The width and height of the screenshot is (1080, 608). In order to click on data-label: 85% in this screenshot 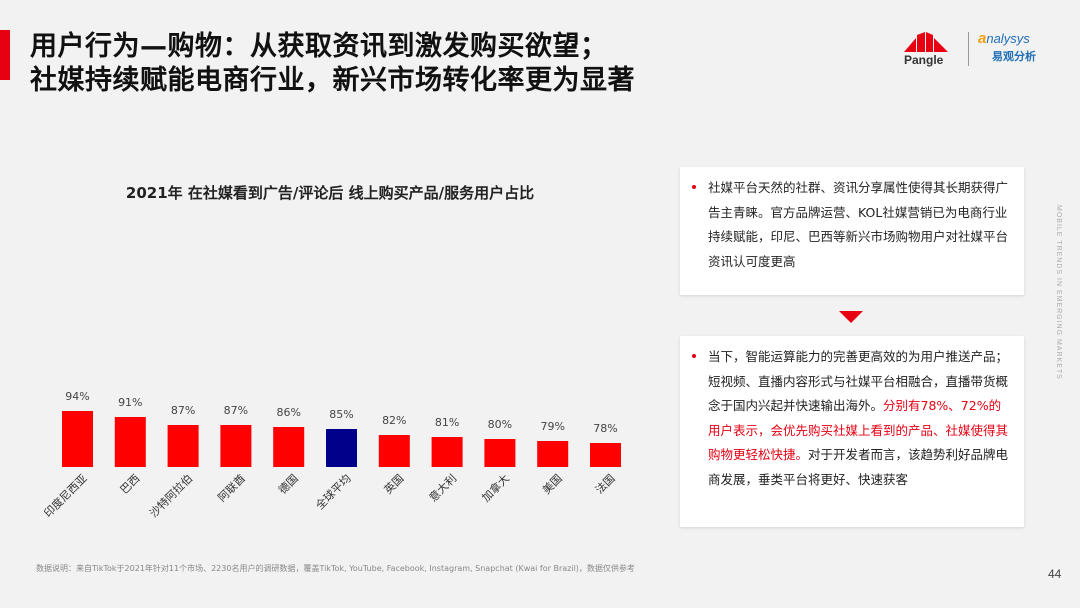, I will do `click(341, 414)`.